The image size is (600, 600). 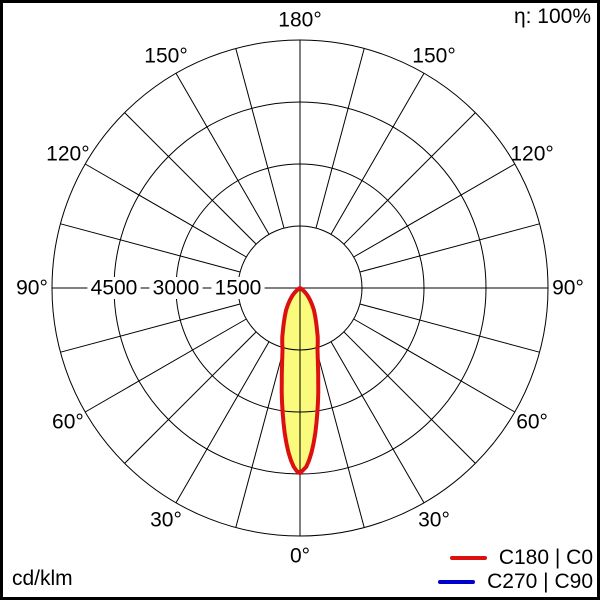 I want to click on legend-line-blue-icon, so click(x=457, y=581).